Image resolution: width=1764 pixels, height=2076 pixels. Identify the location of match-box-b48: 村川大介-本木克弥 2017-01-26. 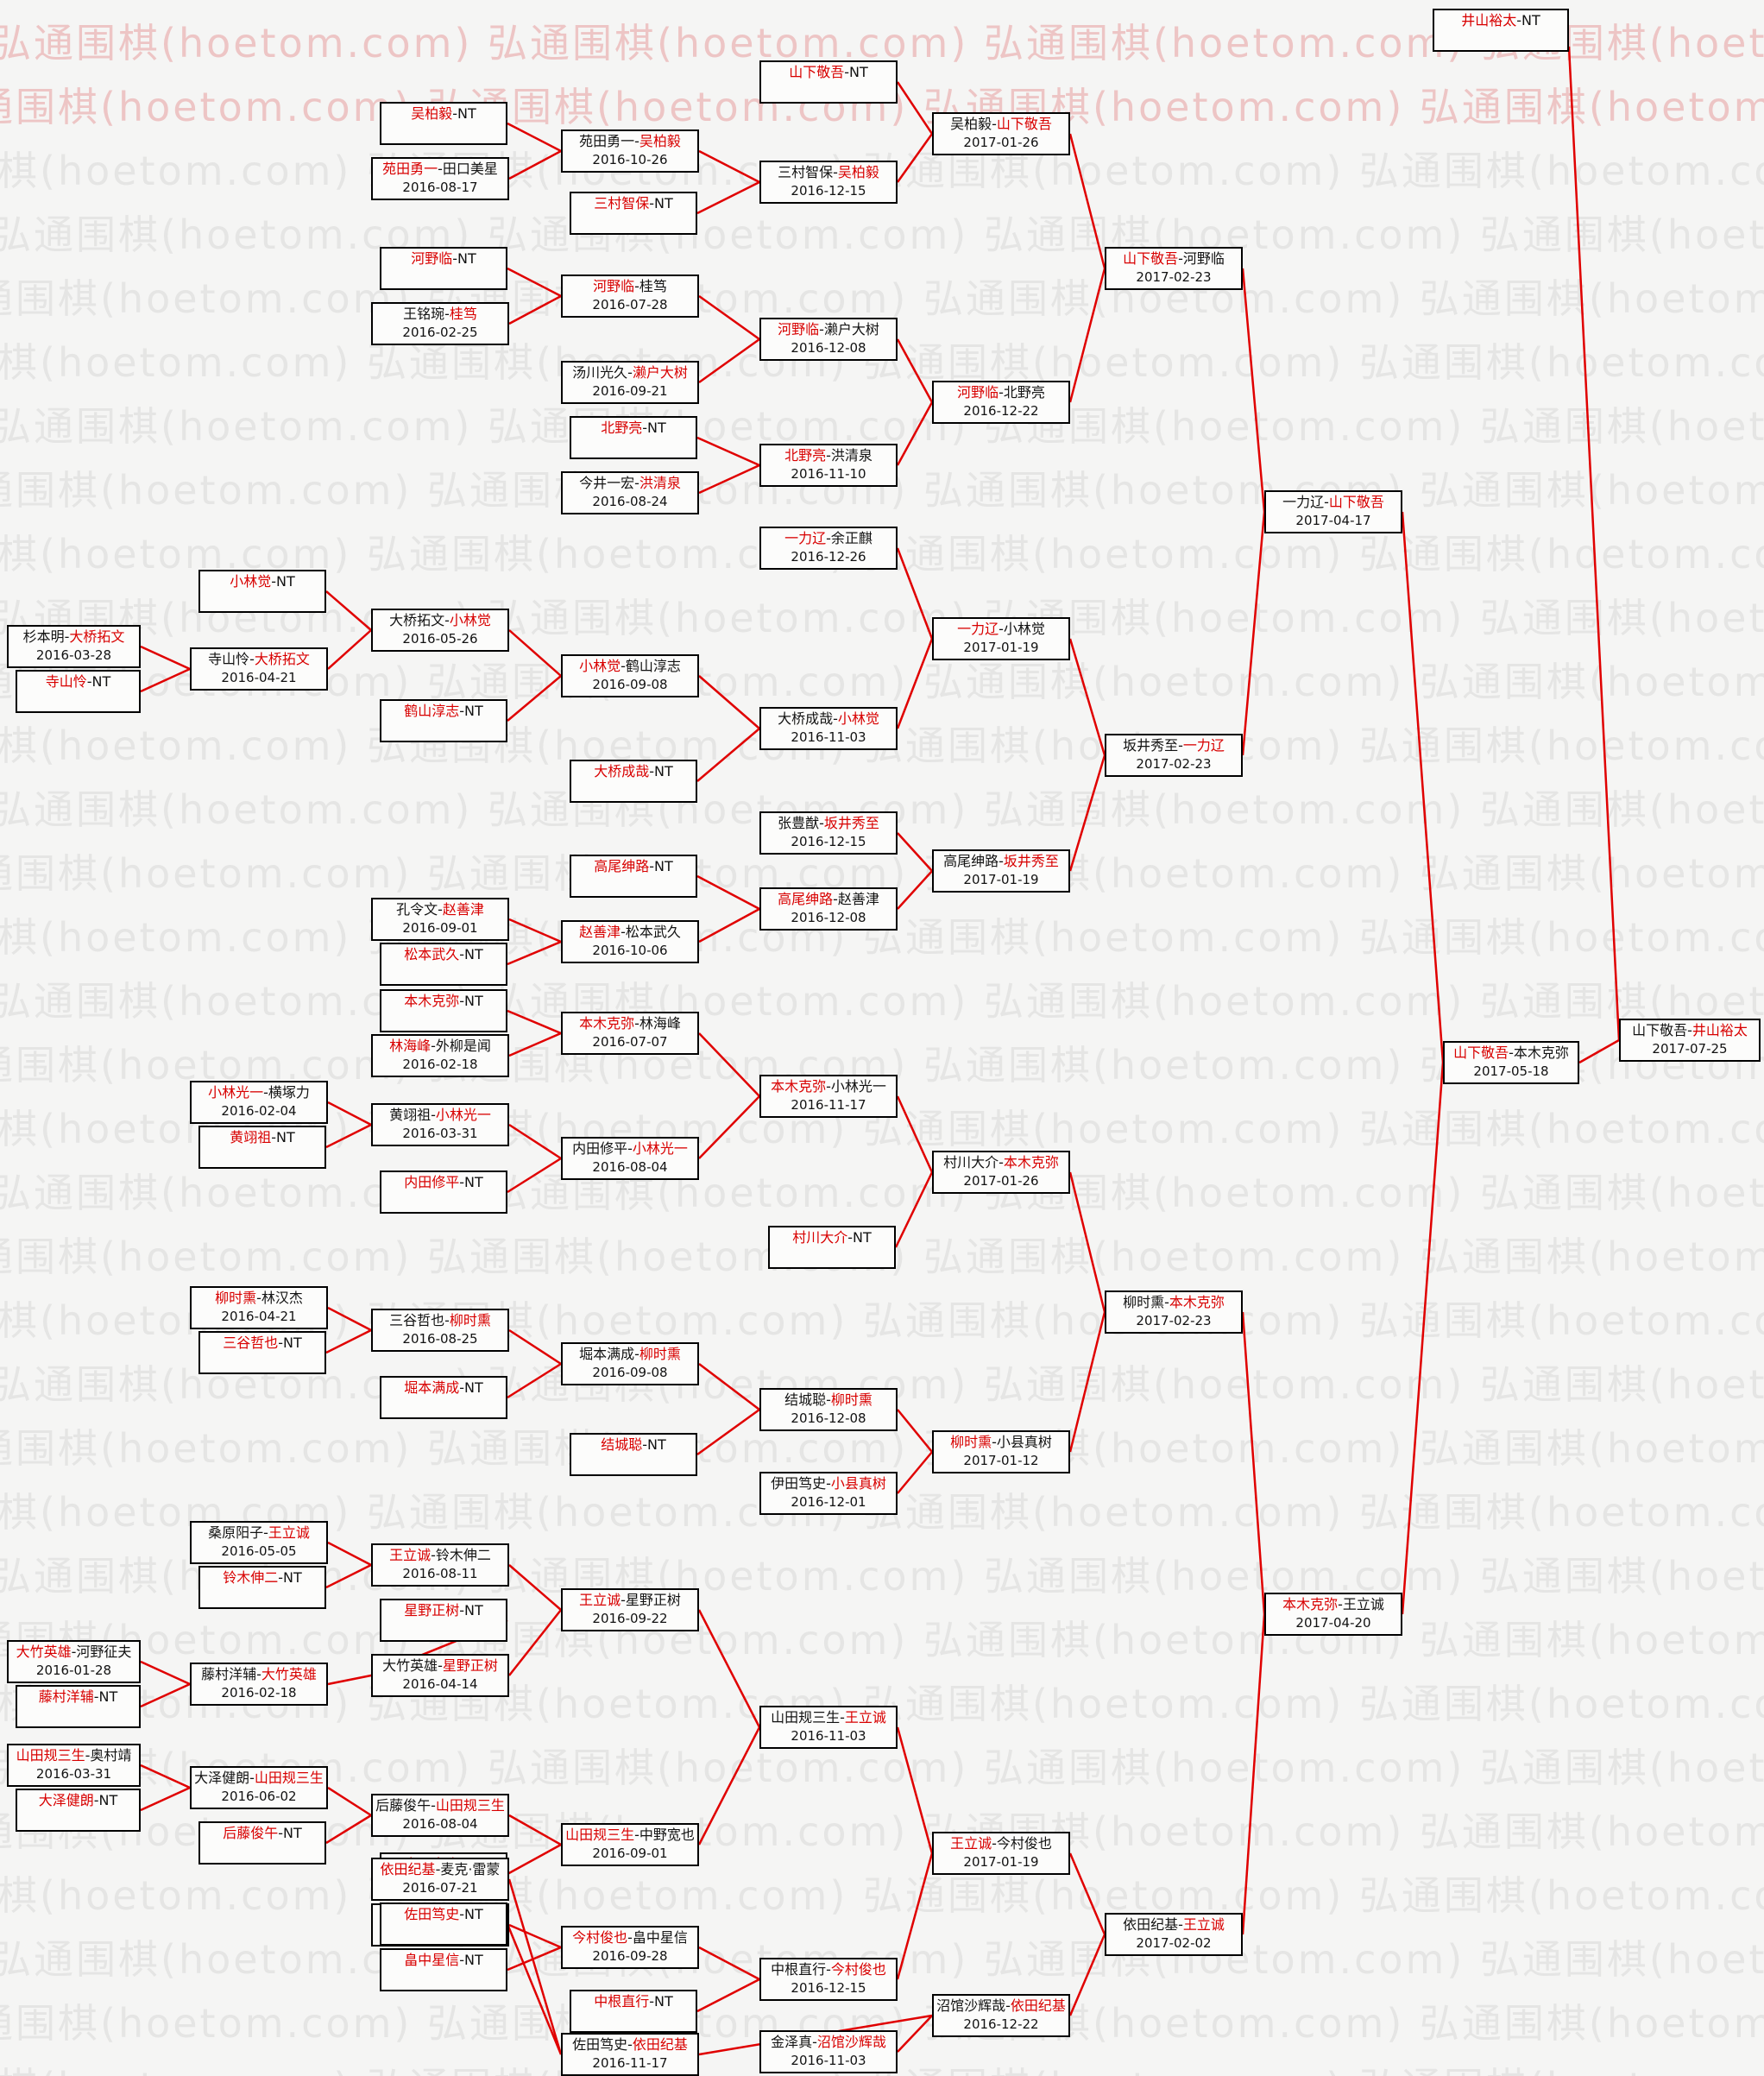
(1001, 1172).